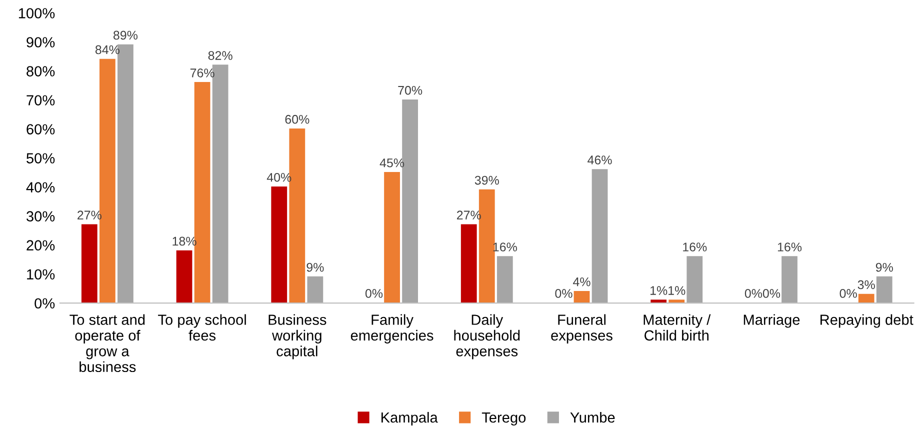 The image size is (923, 433). I want to click on legend-label: Kampala, so click(410, 419).